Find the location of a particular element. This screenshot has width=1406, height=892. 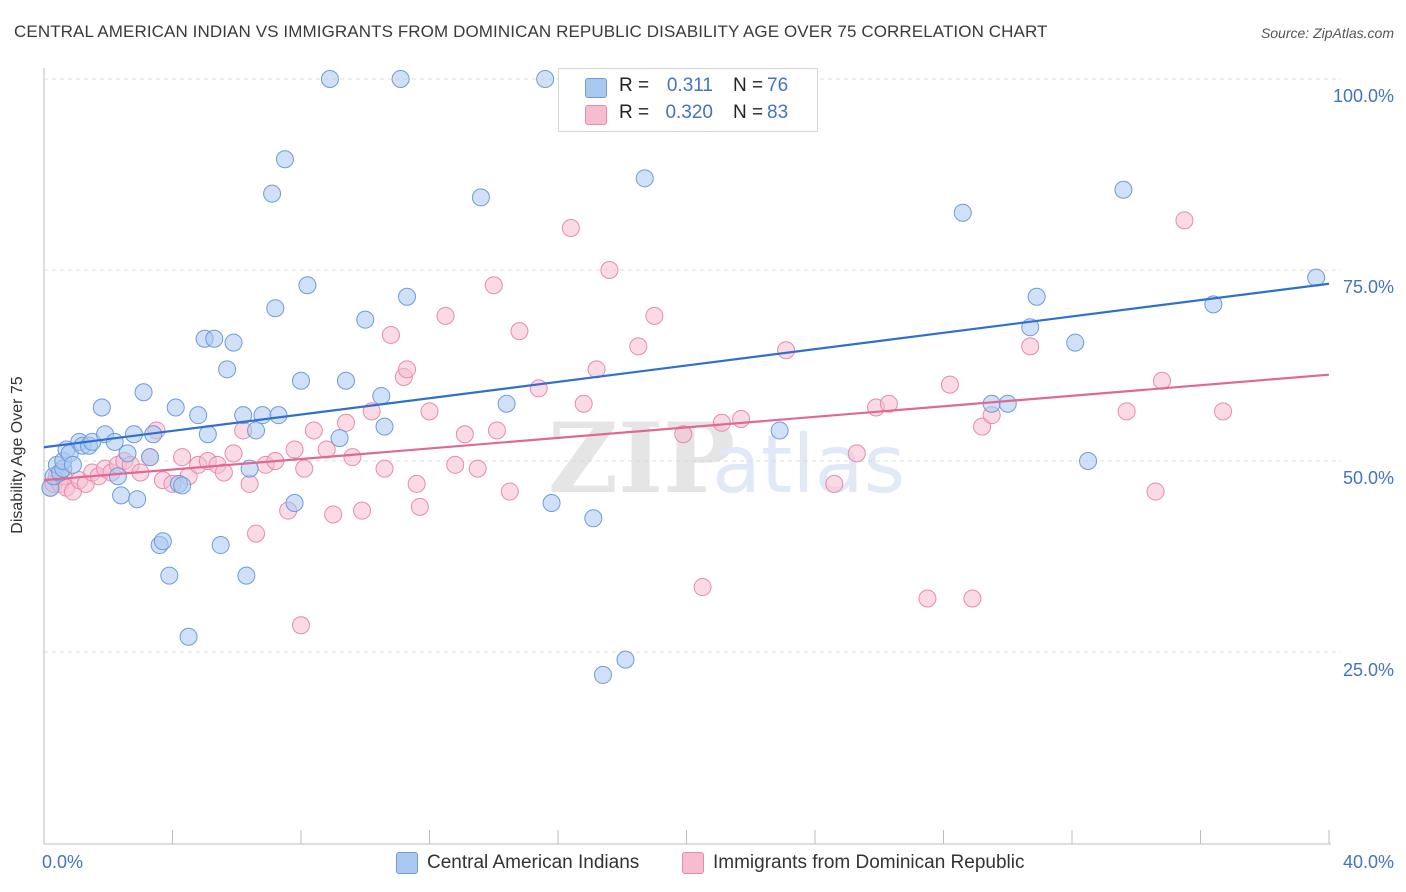

y-tick-label-25: 25.0% is located at coordinates (1368, 670).